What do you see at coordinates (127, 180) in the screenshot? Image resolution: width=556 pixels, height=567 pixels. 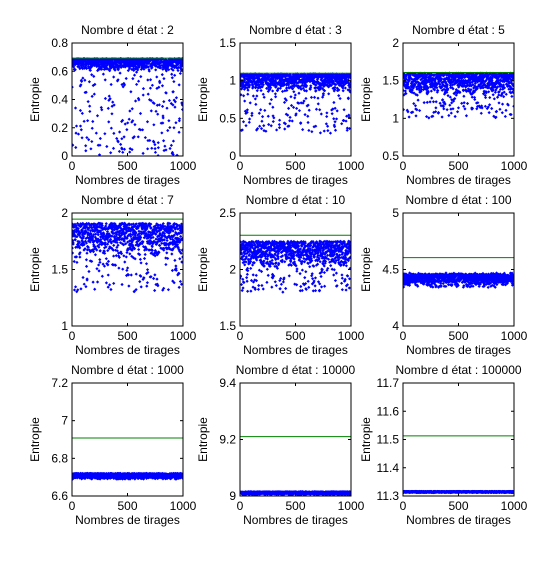 I see `x-axis-label: Nombres de tirages` at bounding box center [127, 180].